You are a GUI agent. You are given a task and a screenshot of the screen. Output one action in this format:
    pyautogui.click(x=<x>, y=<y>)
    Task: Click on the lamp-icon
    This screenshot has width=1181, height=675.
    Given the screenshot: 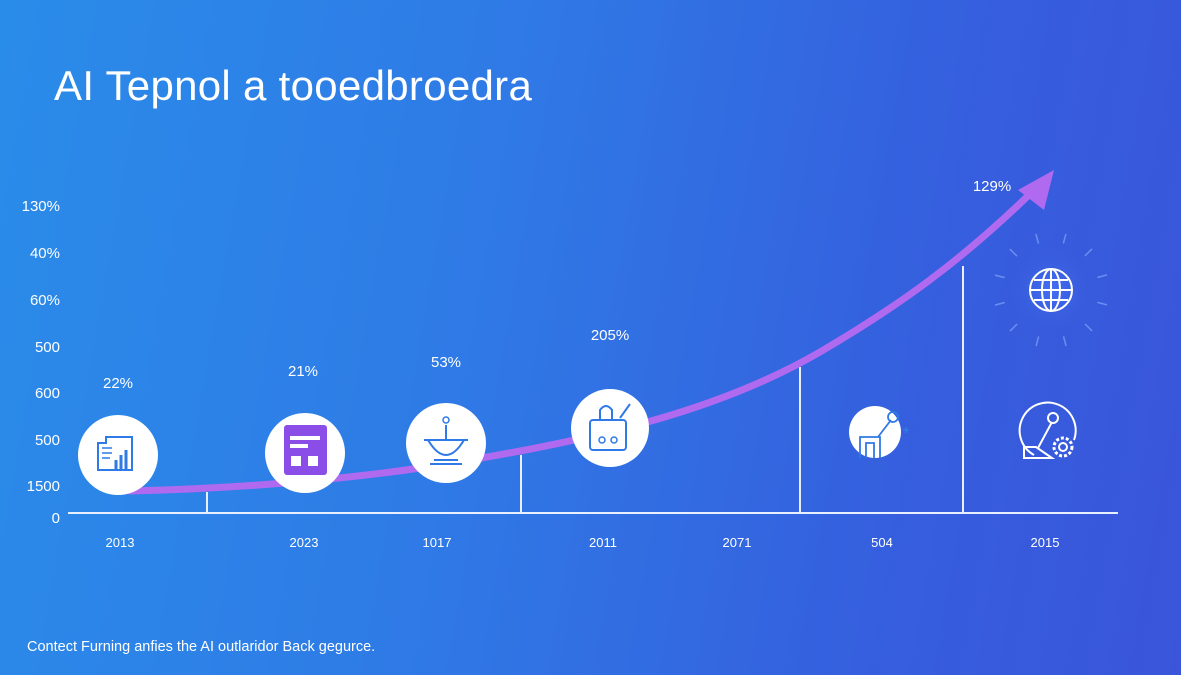 What is the action you would take?
    pyautogui.click(x=446, y=443)
    